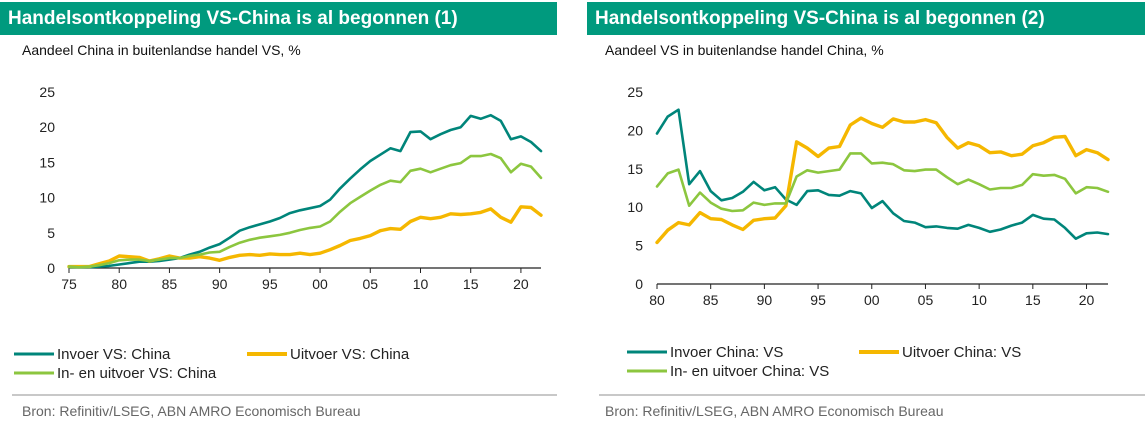 Image resolution: width=1145 pixels, height=427 pixels. I want to click on legend-label: Invoer VS: China, so click(114, 354).